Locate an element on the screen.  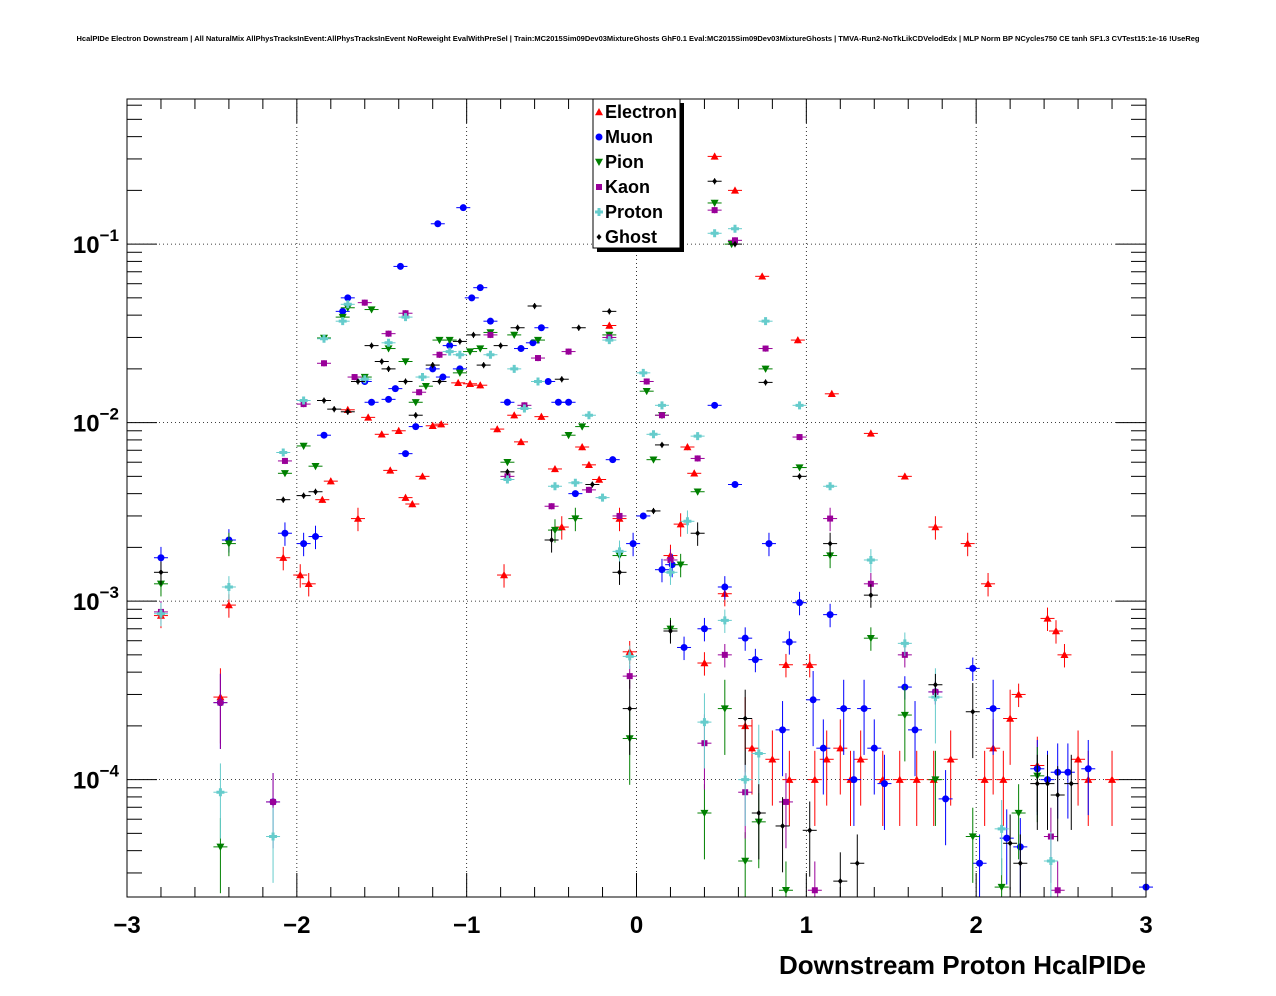
y-tick-label: 10⁻¹ is located at coordinates (96, 242).